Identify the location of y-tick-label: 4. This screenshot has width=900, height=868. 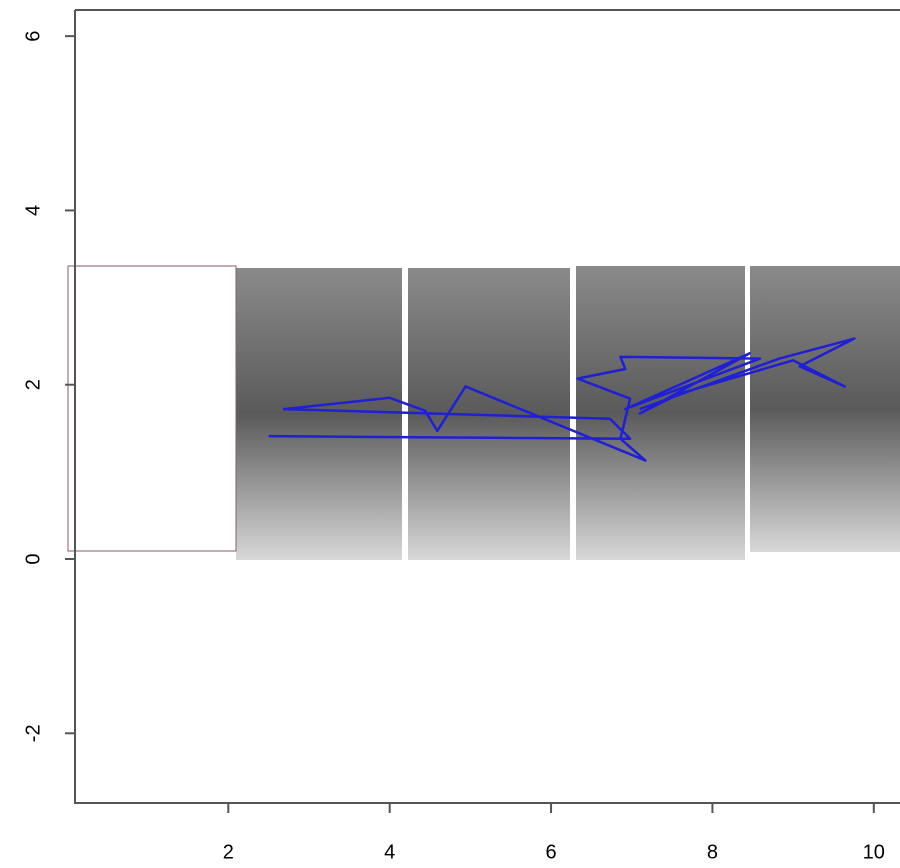
(33, 210).